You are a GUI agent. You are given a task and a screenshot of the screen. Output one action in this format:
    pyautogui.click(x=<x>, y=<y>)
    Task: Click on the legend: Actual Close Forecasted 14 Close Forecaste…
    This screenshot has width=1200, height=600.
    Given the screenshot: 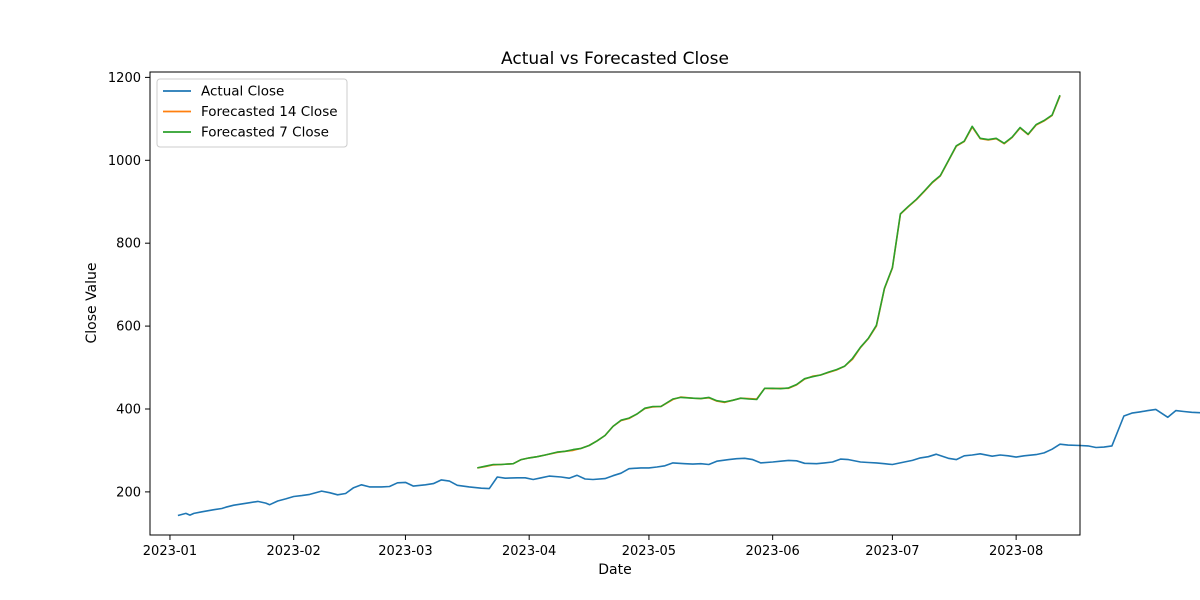 What is the action you would take?
    pyautogui.click(x=252, y=113)
    